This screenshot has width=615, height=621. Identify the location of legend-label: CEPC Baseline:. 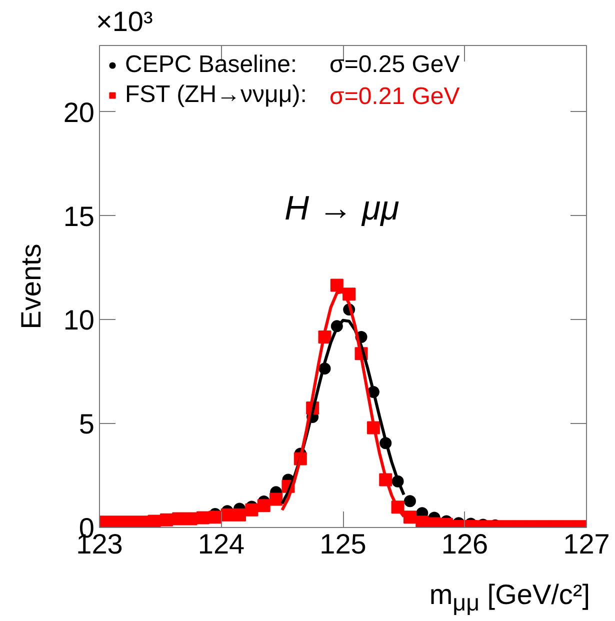
(211, 65).